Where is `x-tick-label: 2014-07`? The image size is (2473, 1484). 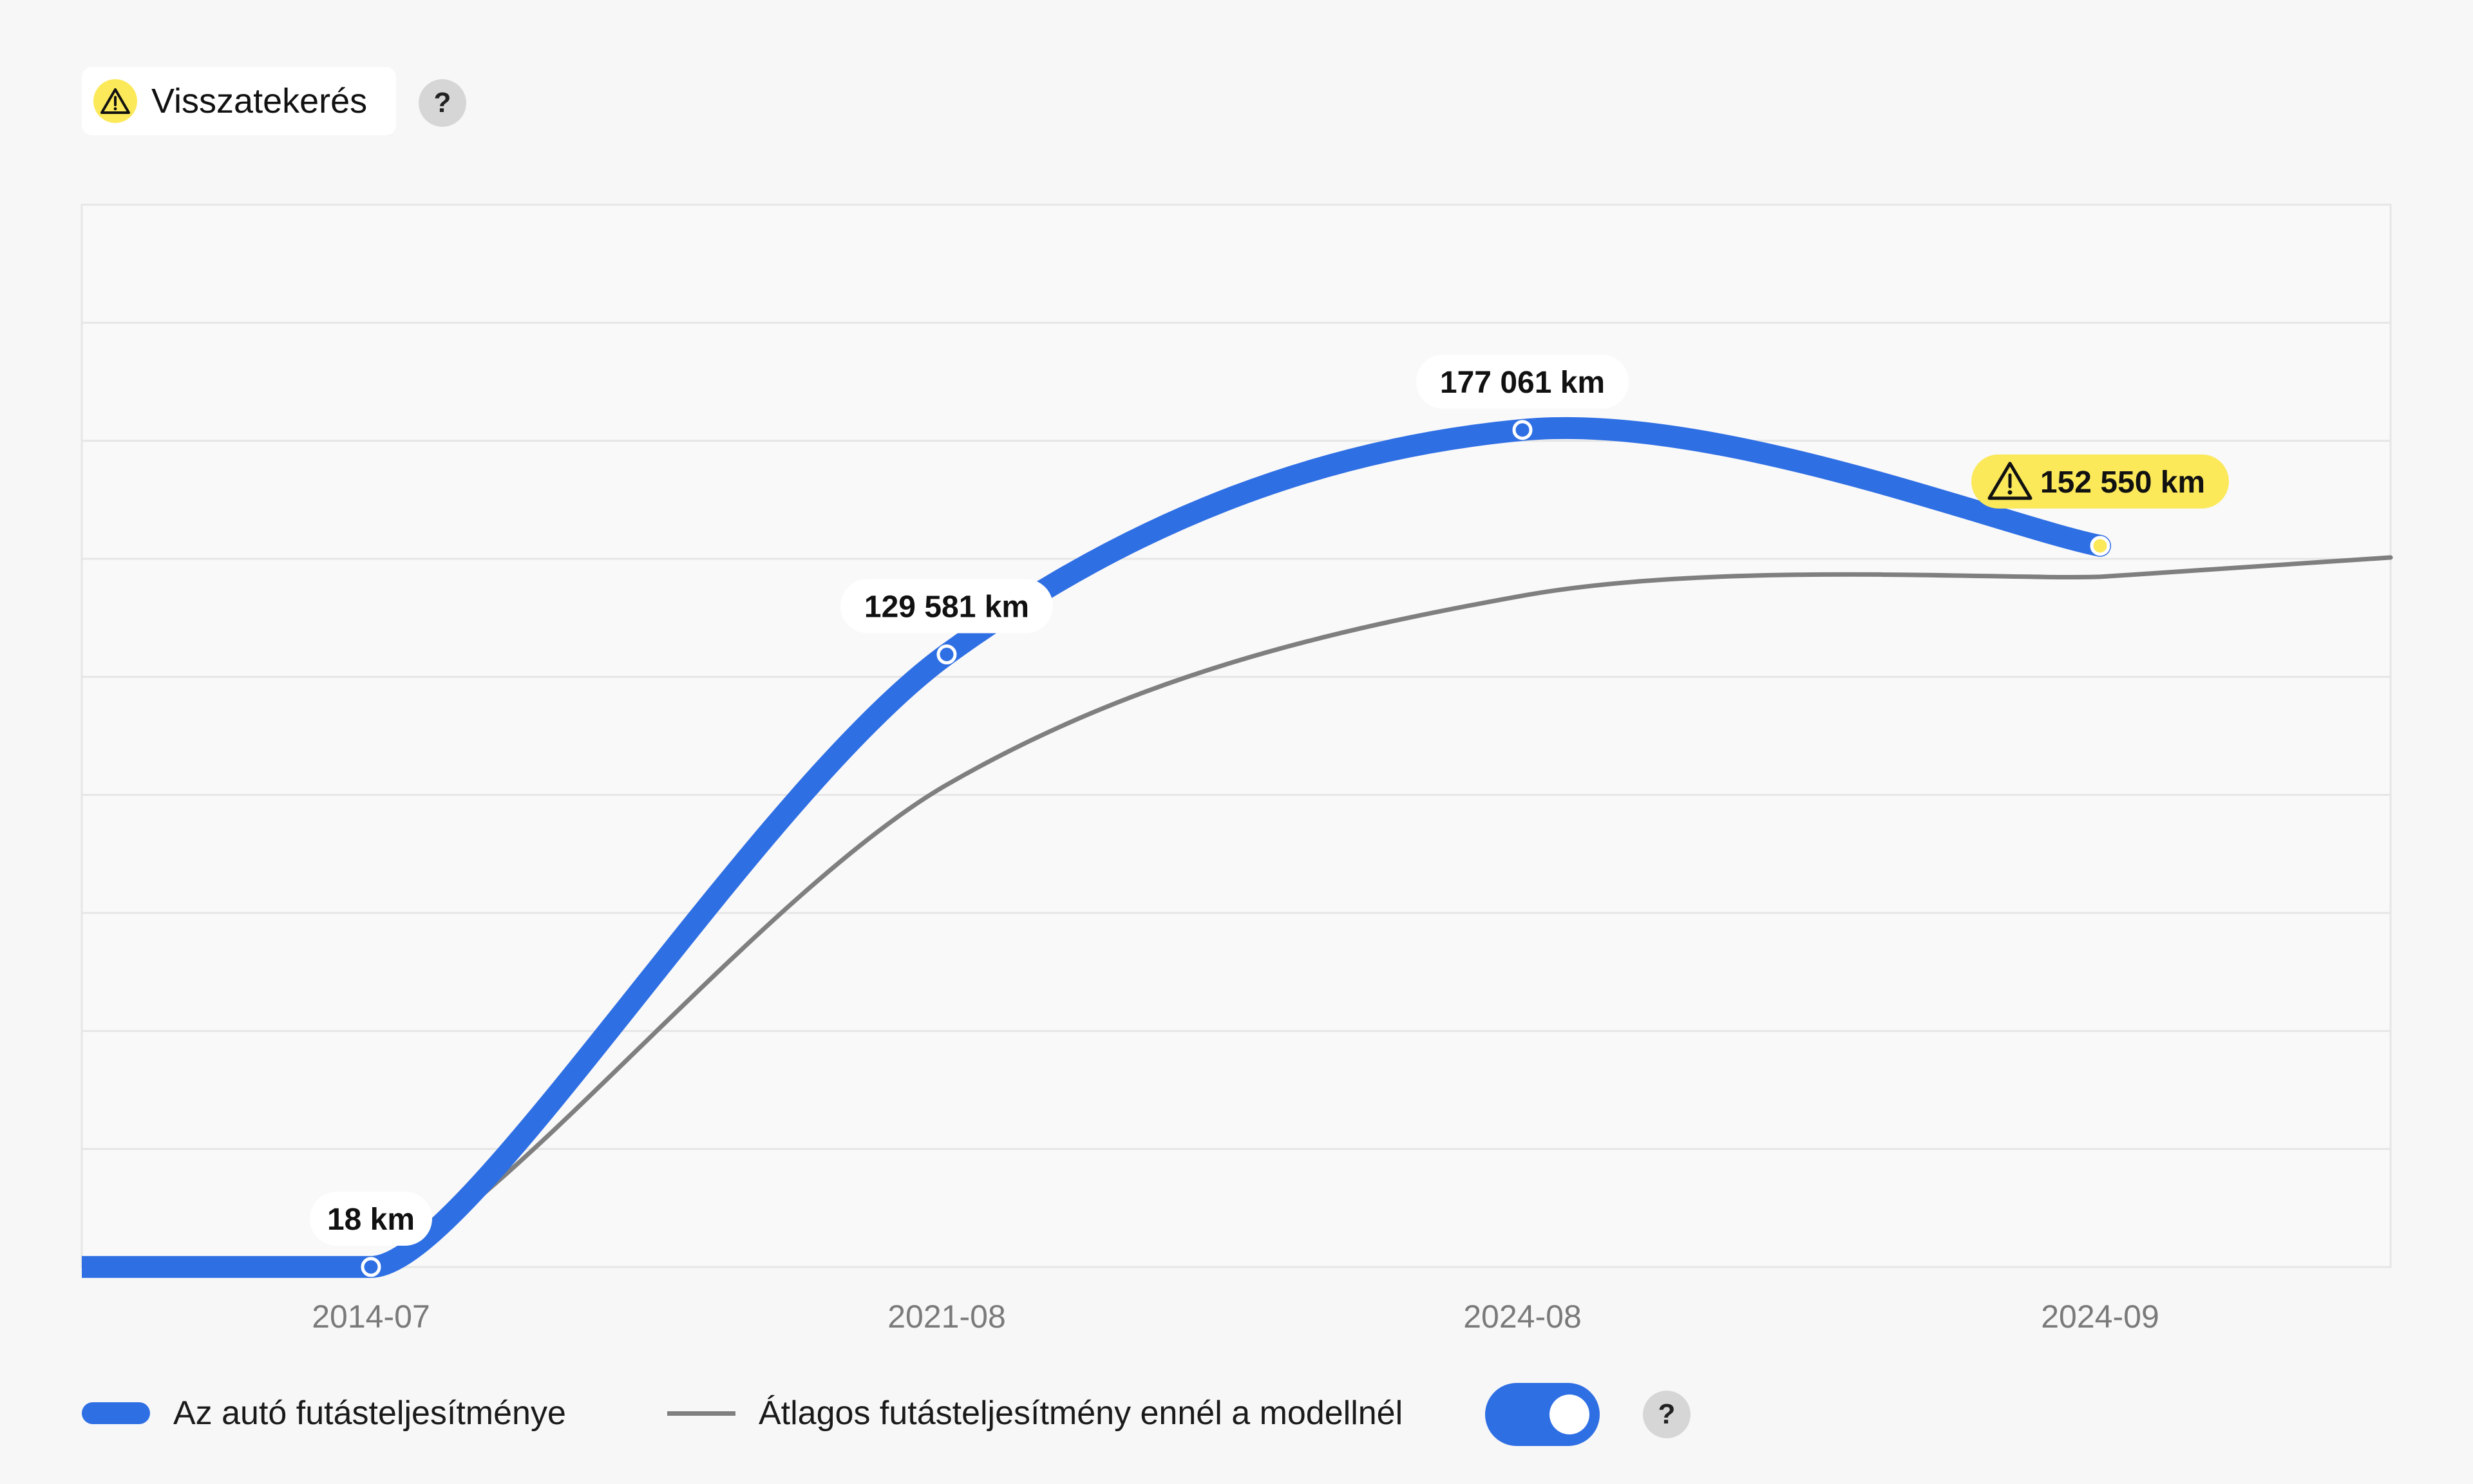
x-tick-label: 2014-07 is located at coordinates (371, 1317).